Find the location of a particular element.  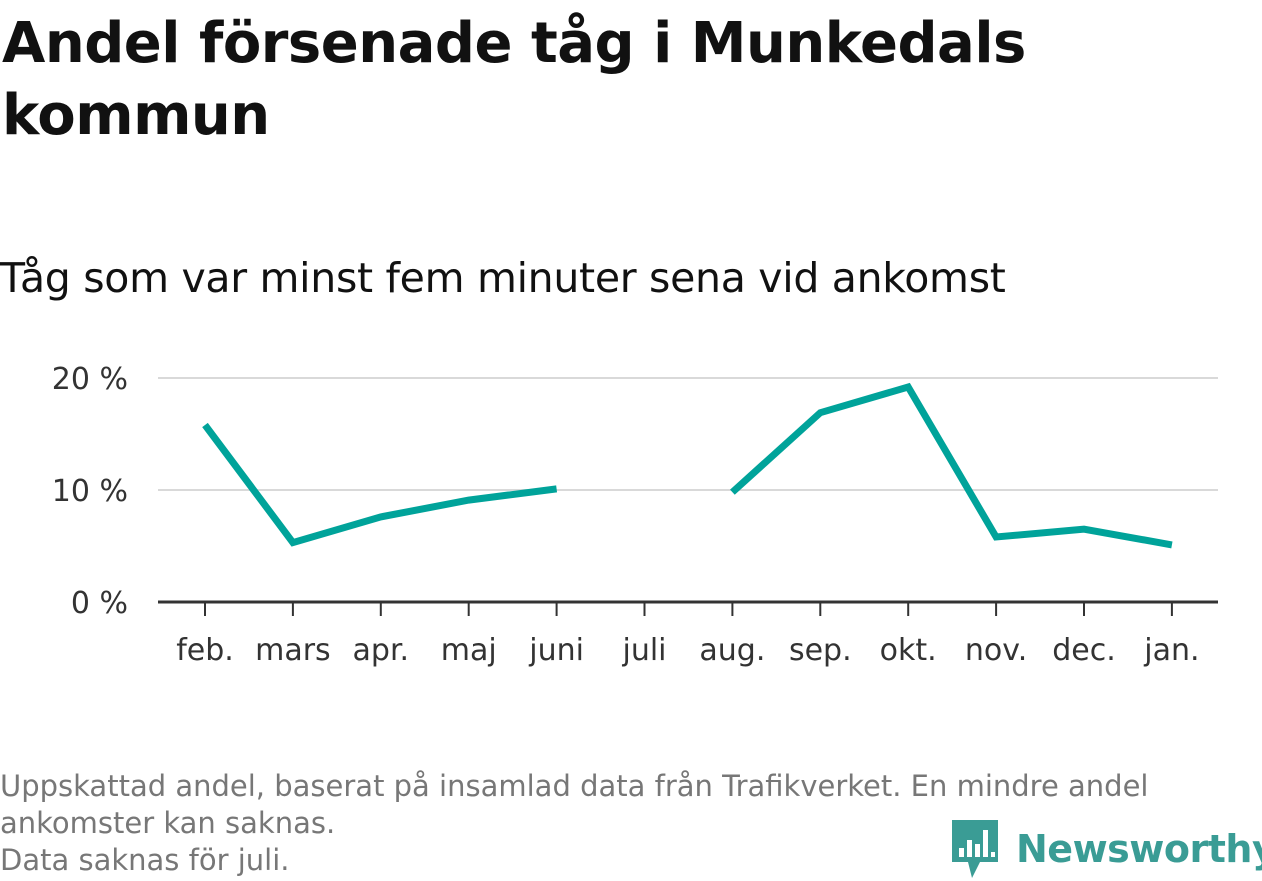

x-tick-label: apr. is located at coordinates (381, 650).